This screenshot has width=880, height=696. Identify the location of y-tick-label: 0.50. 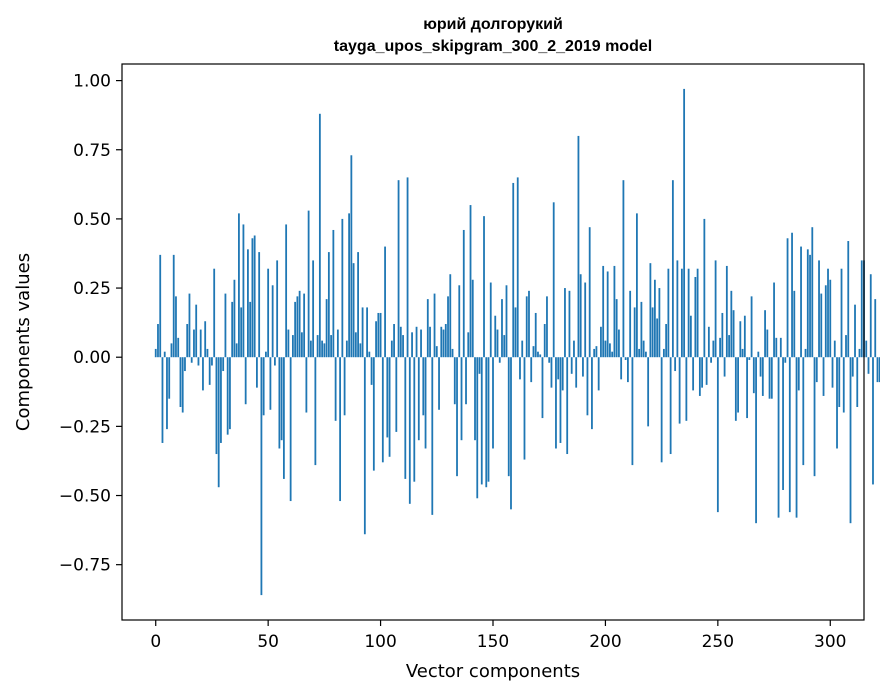
(92, 220).